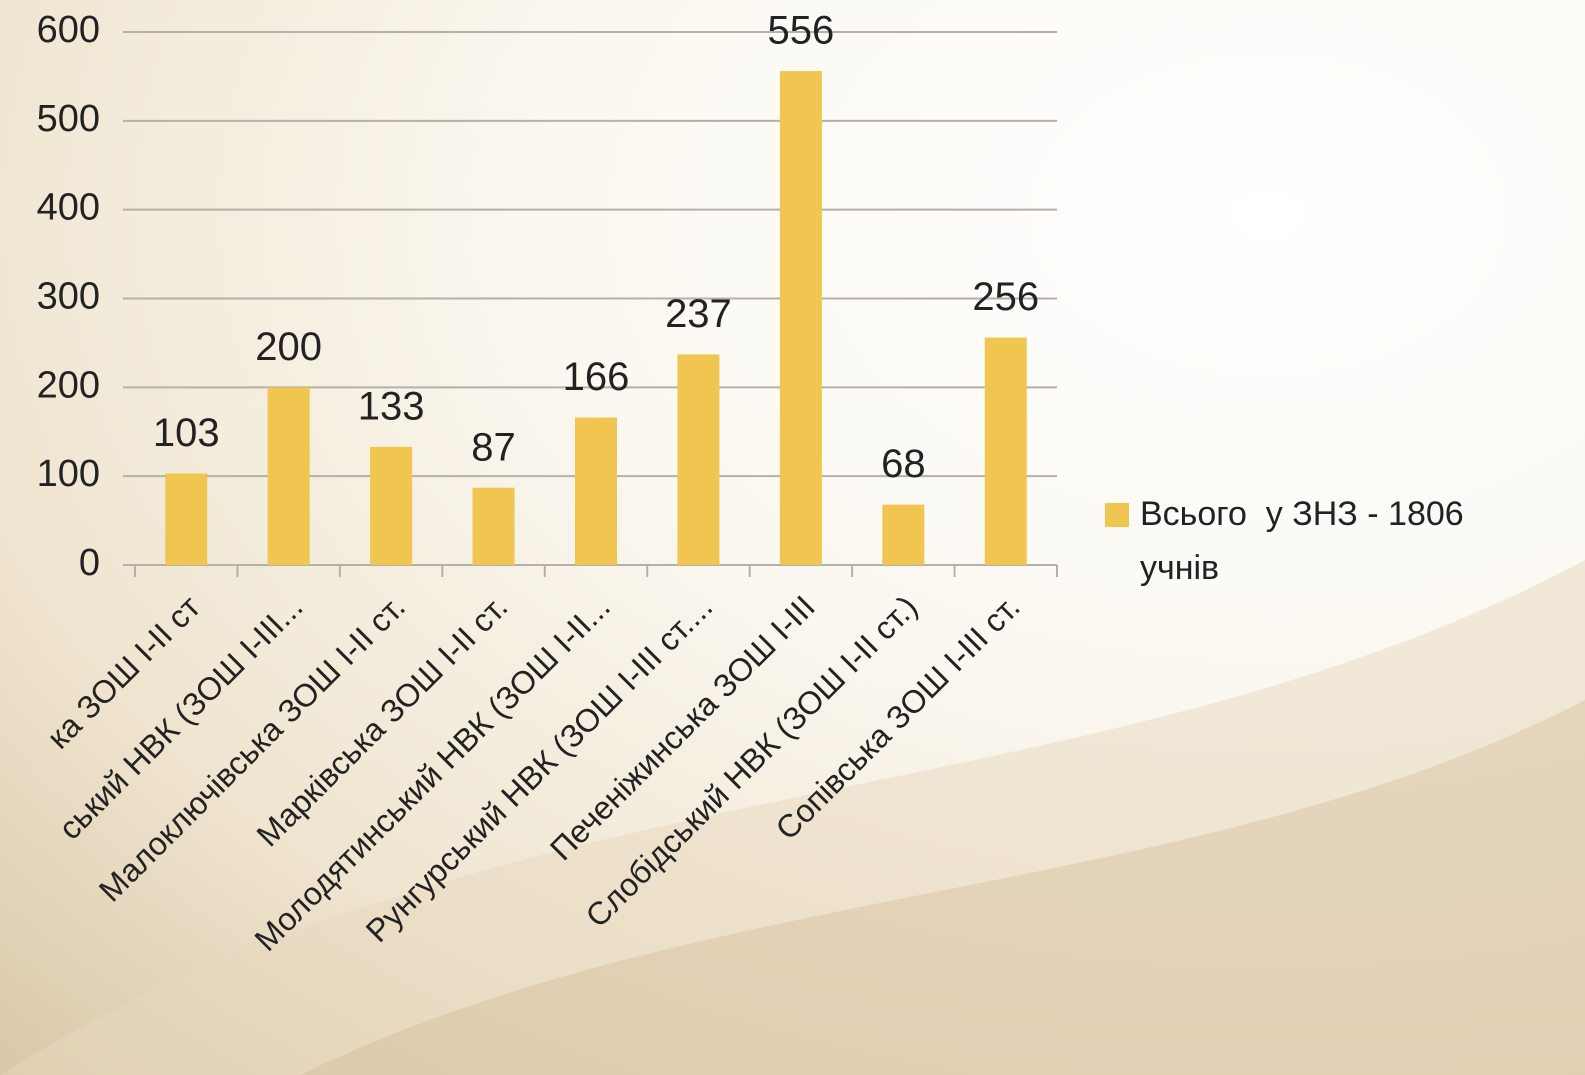 The height and width of the screenshot is (1075, 1585). Describe the element at coordinates (903, 464) in the screenshot. I see `data-label: 68` at that location.